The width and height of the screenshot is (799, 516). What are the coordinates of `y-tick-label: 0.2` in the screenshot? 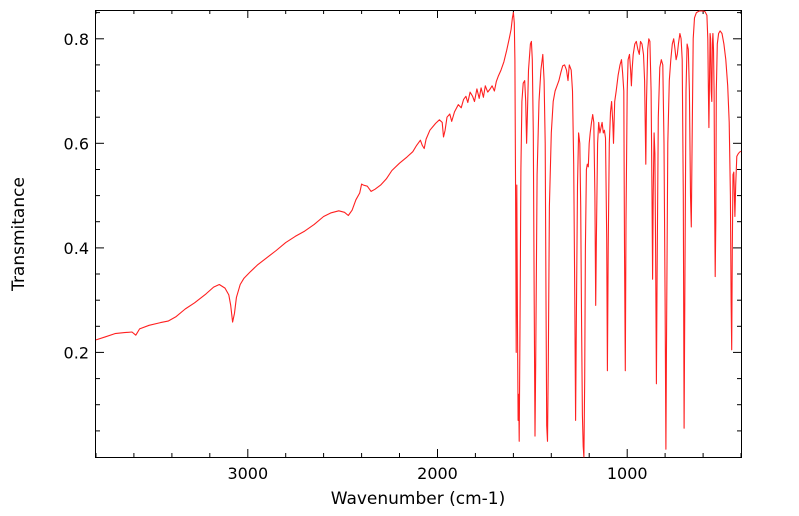 It's located at (76, 352).